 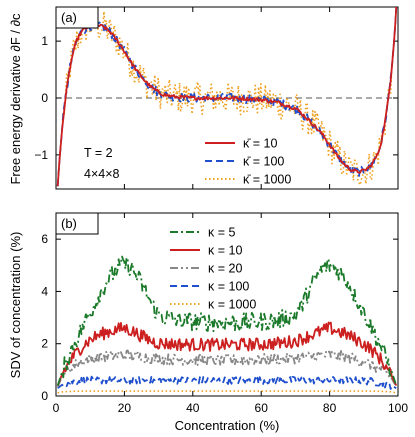 I want to click on panel-a-annotation-temperature: T = 2, so click(x=98, y=153).